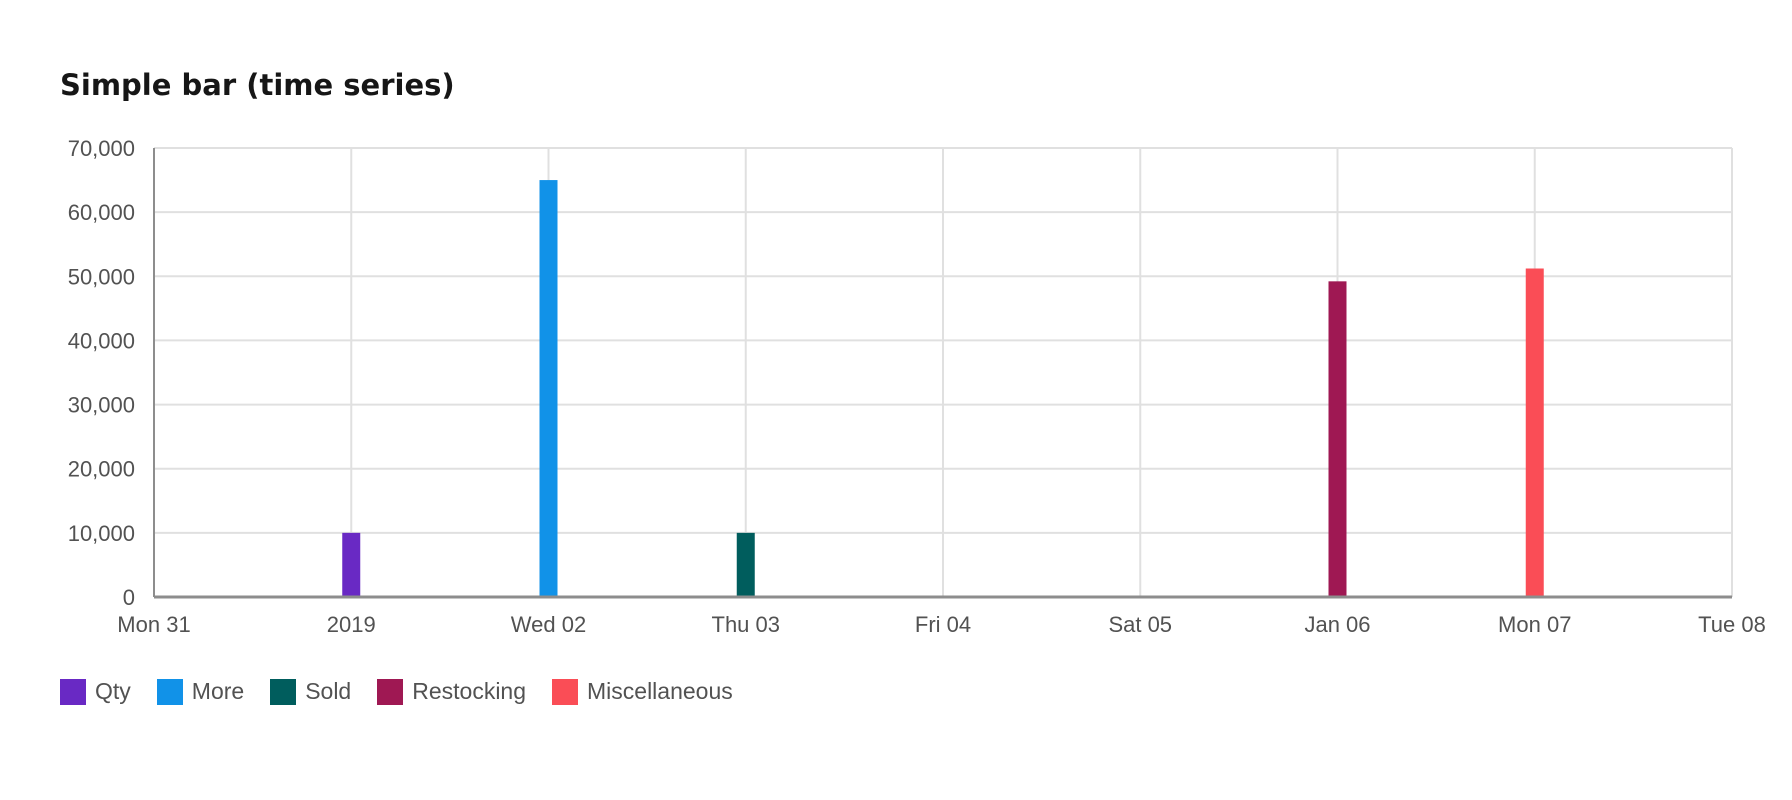 The width and height of the screenshot is (1792, 800). What do you see at coordinates (101, 533) in the screenshot?
I see `y-tick-label: 10,000` at bounding box center [101, 533].